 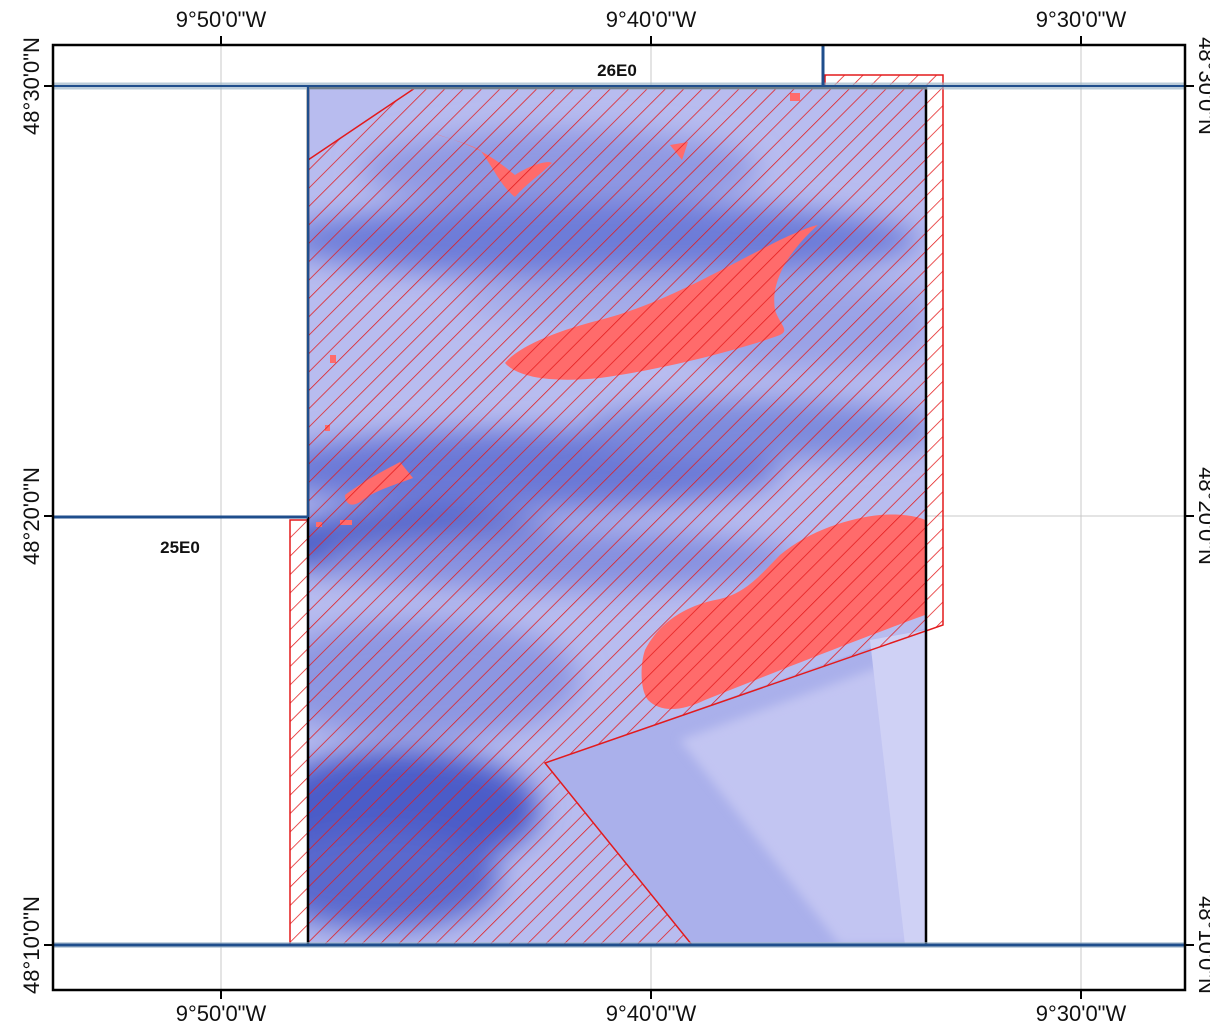 What do you see at coordinates (180, 547) in the screenshot?
I see `block-label-25e0: 25E0` at bounding box center [180, 547].